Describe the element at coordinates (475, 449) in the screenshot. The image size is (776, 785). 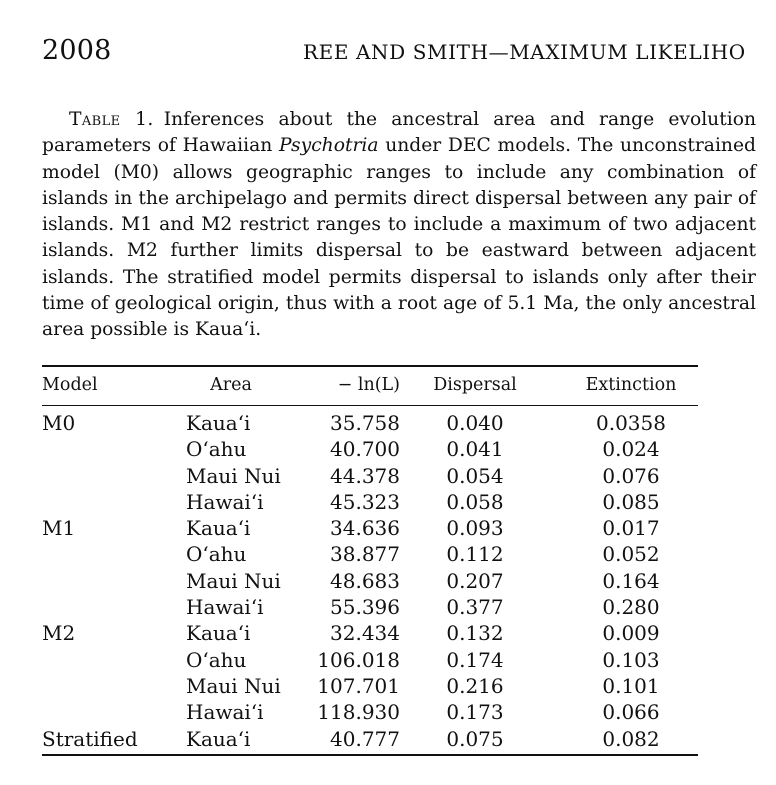
I see `cell-dispersal: 0.041` at that location.